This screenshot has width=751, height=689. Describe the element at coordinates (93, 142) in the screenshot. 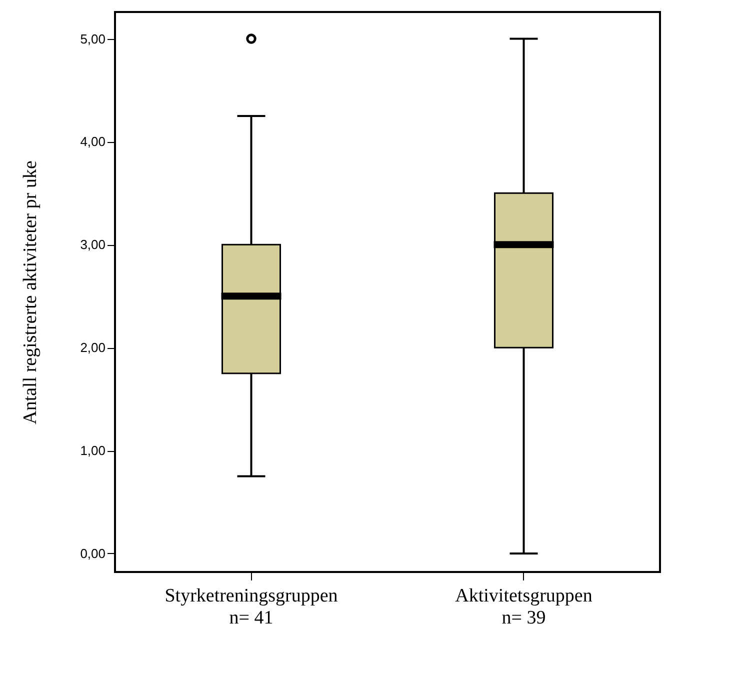

I see `y-tick-label: 4,00` at that location.